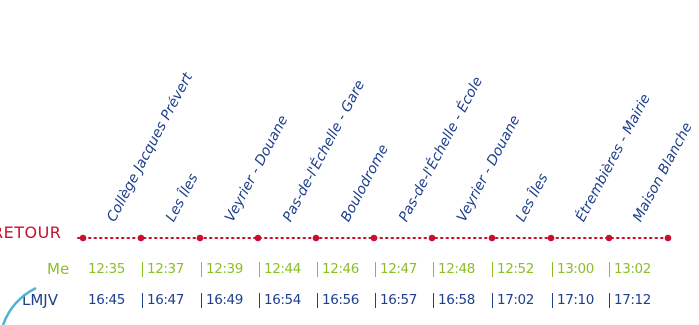 The height and width of the screenshot is (325, 699). What do you see at coordinates (282, 300) in the screenshot?
I see `time-lmjv: 16:54` at bounding box center [282, 300].